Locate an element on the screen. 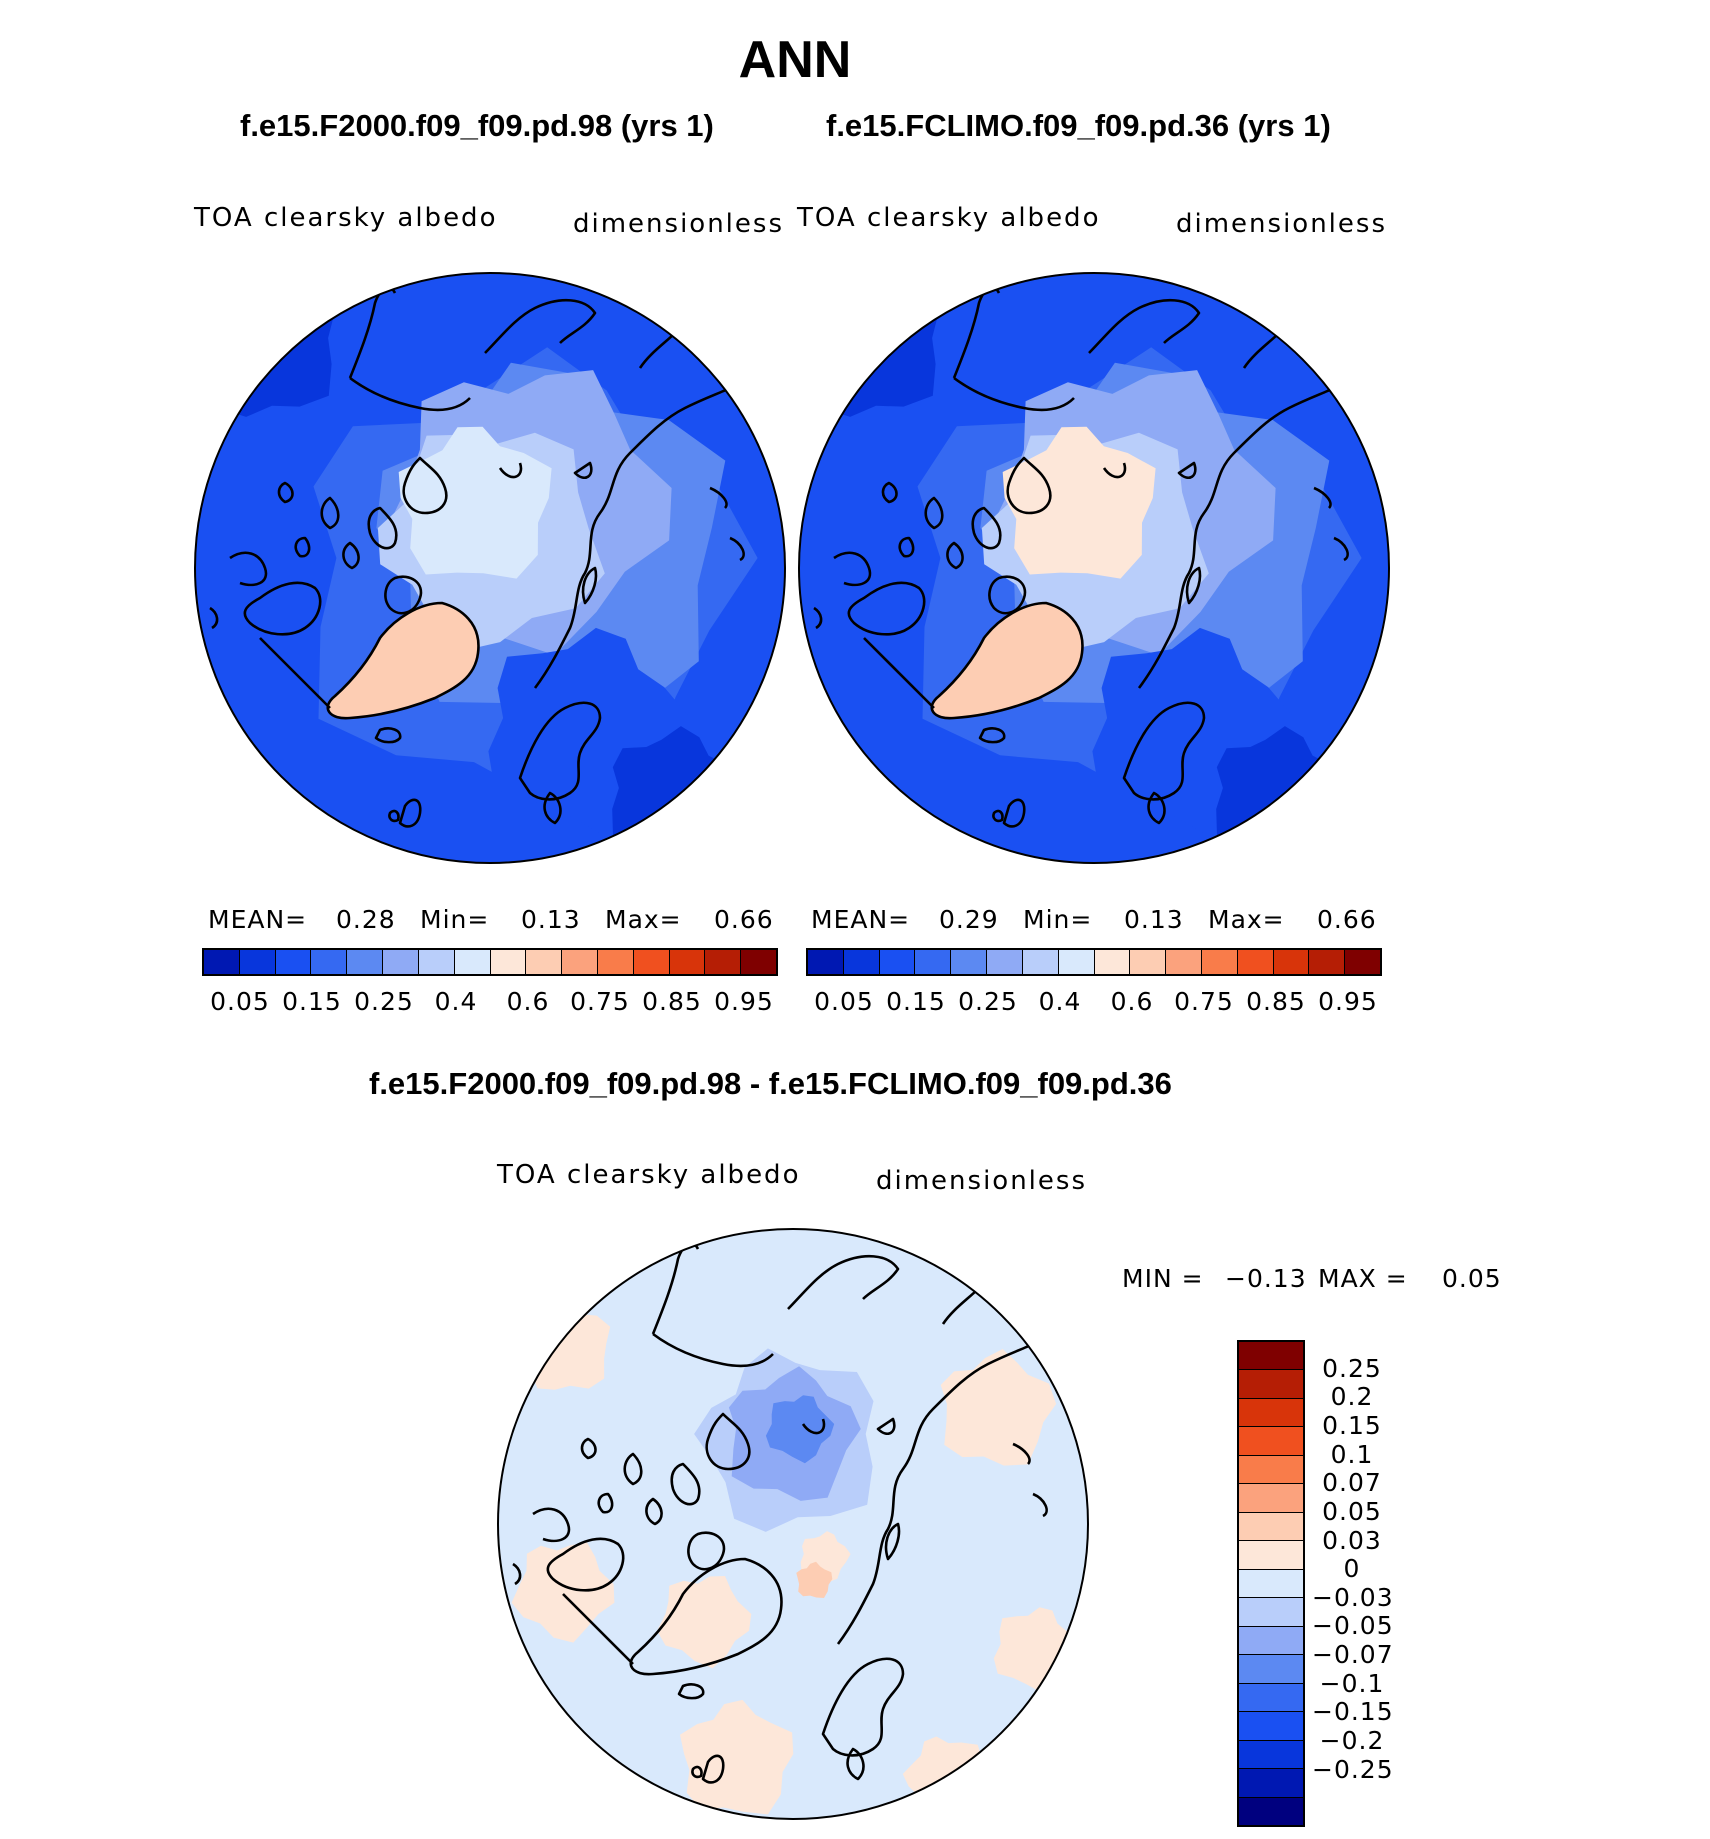  left-case-title: f.e15.F2000.f09_f09.pd.98 (yrs 1) is located at coordinates (477, 125).